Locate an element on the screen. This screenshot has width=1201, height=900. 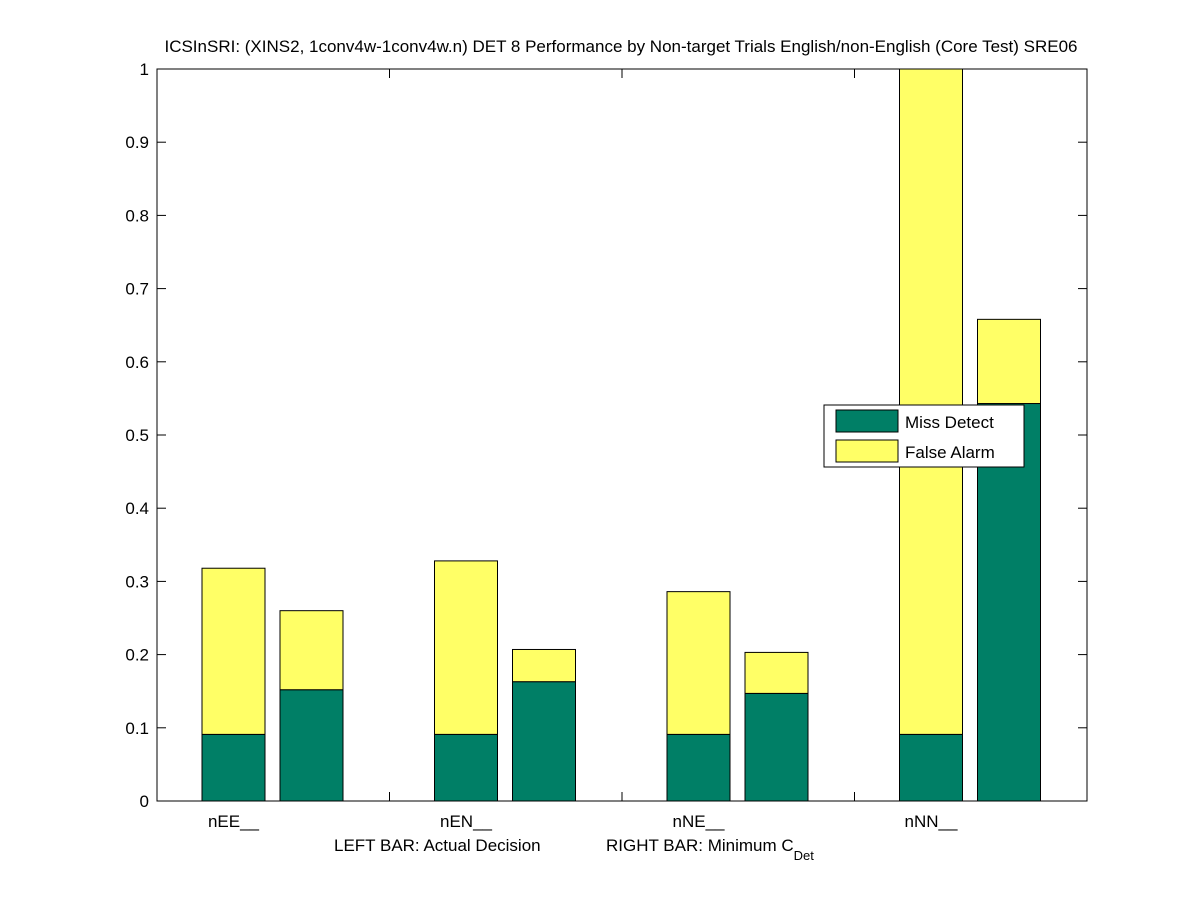
y-tick-label: 0.8 is located at coordinates (137, 215).